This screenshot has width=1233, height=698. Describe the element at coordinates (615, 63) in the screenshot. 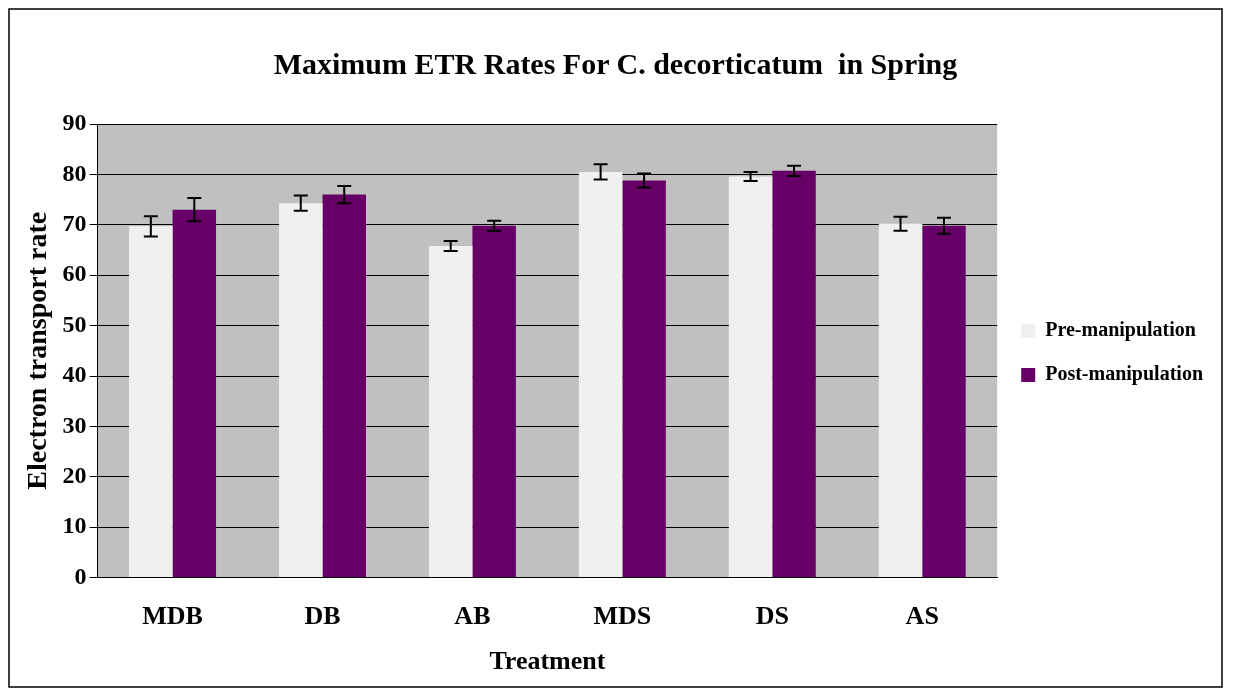

I see `chart-title: Maximum ETR Rates For C. decorticatum in Spring` at that location.